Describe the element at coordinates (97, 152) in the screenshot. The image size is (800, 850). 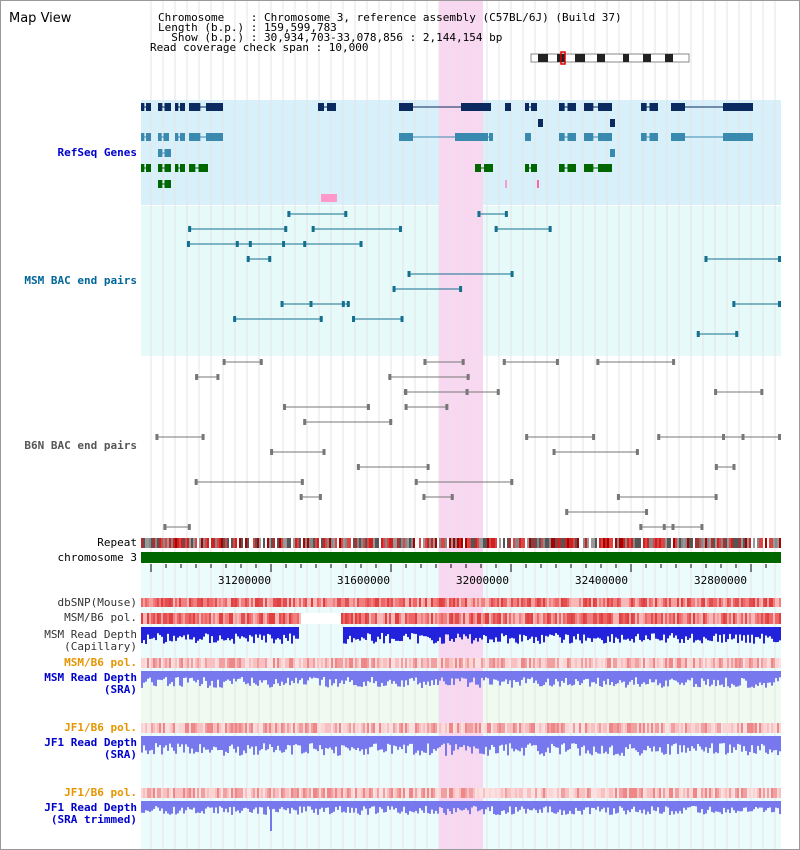
I see `track-label-refseq: RefSeq Genes` at that location.